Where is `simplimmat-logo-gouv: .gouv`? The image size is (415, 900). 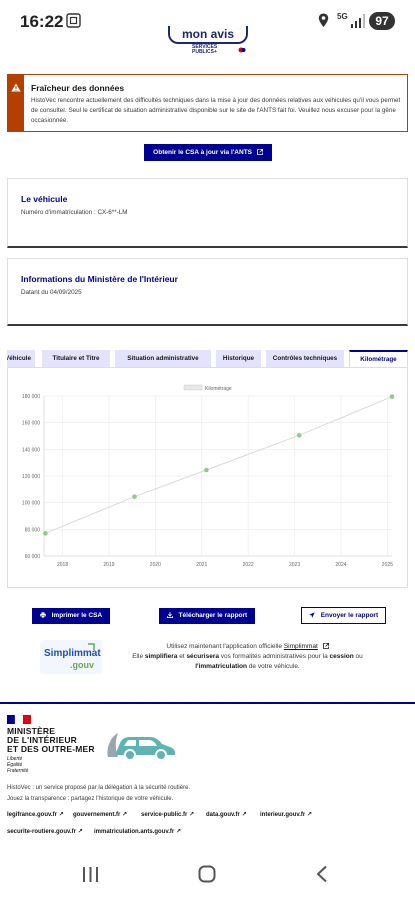
simplimmat-logo-gouv: .gouv is located at coordinates (82, 665).